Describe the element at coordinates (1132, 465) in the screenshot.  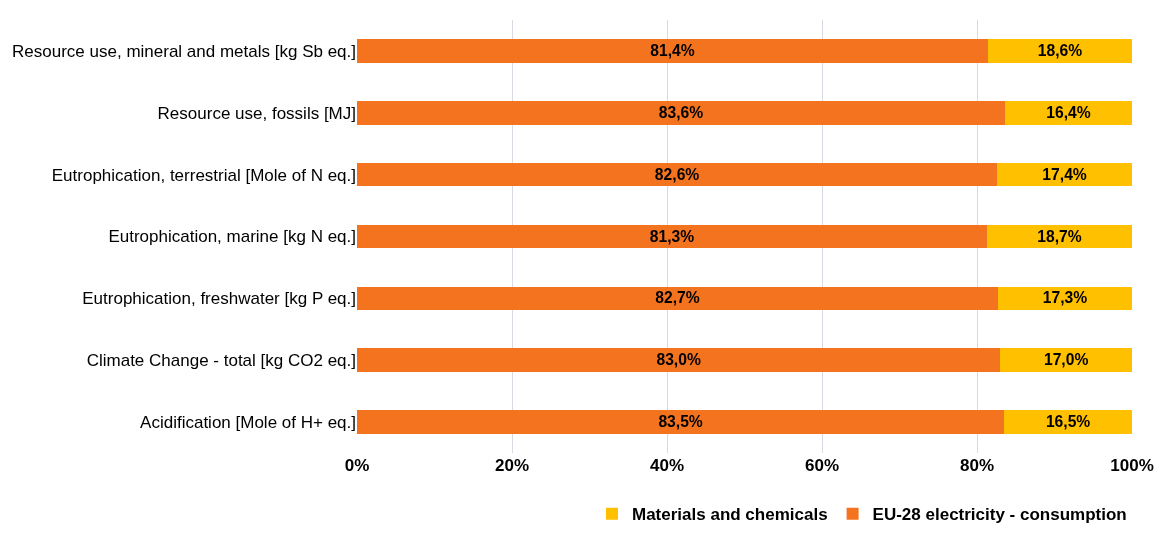
I see `x-tick-label: 100%` at that location.